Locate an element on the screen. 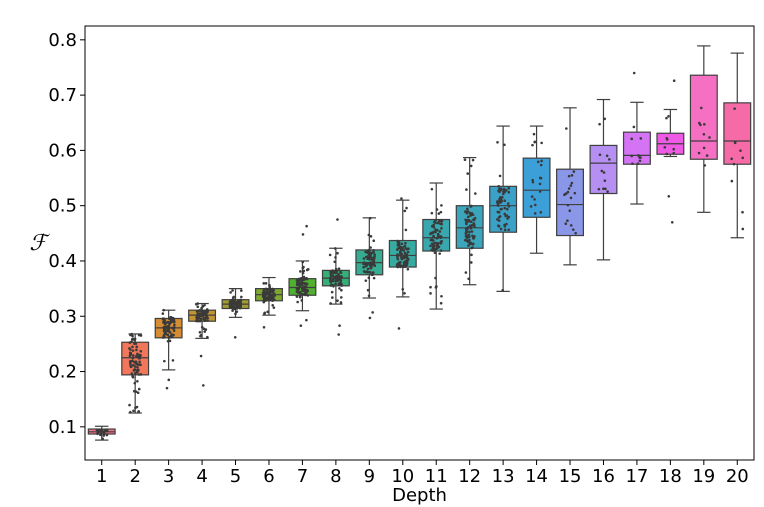 The image size is (764, 507). y-tick-label: 0.1 is located at coordinates (62, 427).